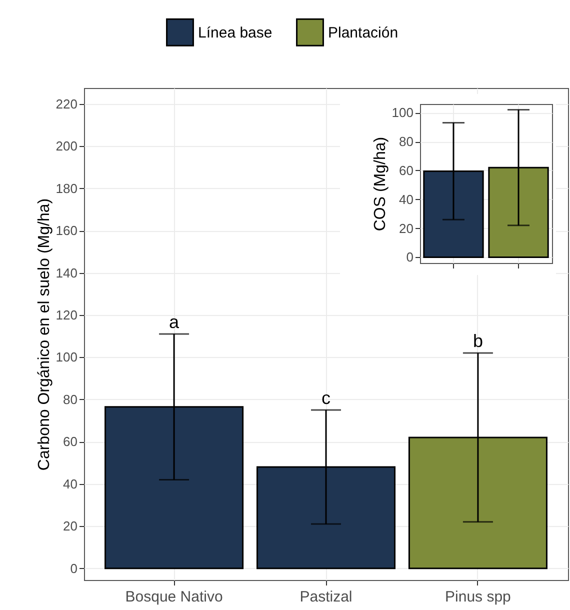 Image resolution: width=570 pixels, height=610 pixels. What do you see at coordinates (363, 33) in the screenshot?
I see `legend-label: Plantación` at bounding box center [363, 33].